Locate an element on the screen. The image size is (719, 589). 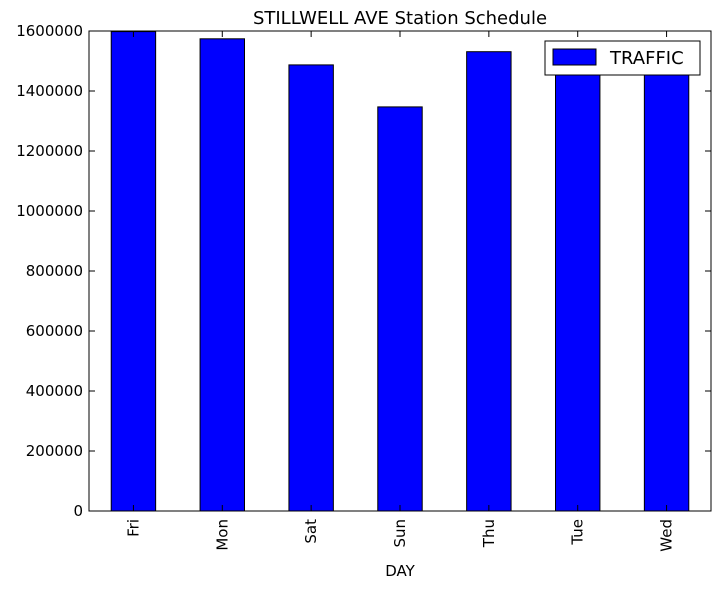
y-tick-label: 200000 is located at coordinates (54, 451).